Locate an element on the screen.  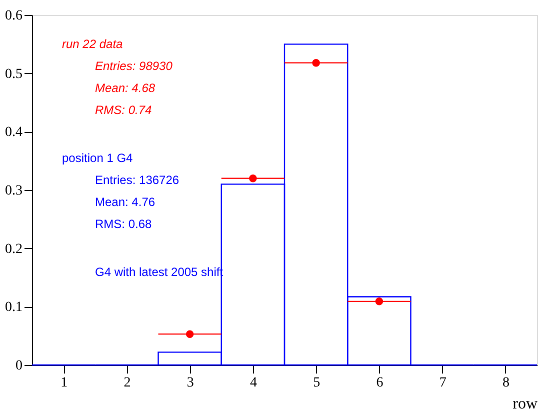
annotation: Mean: 4.68 is located at coordinates (125, 88).